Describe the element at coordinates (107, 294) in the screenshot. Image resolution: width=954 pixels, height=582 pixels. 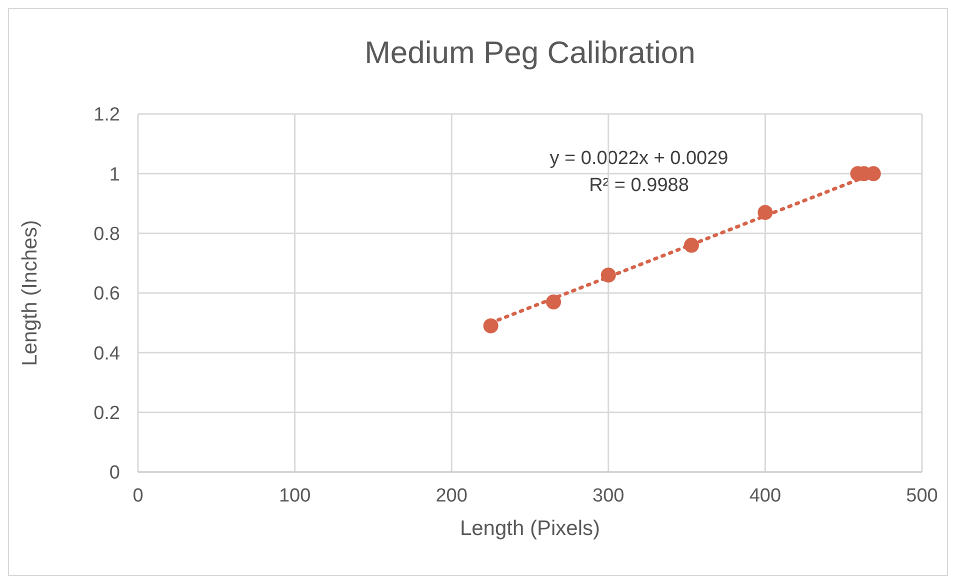
I see `y-tick-label: 0.6` at that location.